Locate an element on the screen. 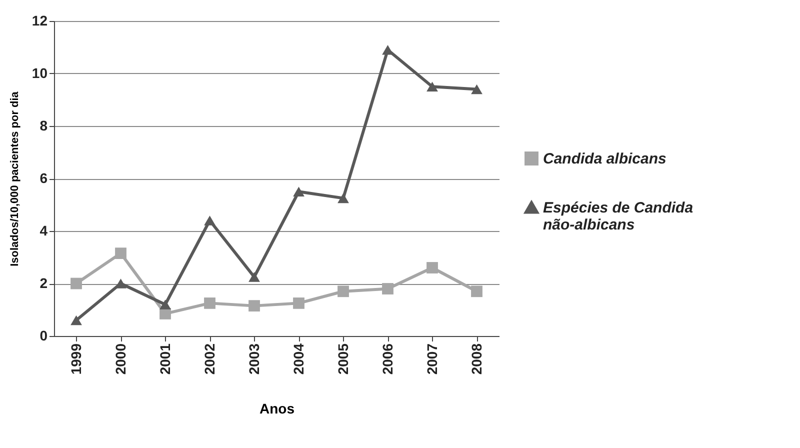  x-tick-label: 2005 is located at coordinates (342, 359).